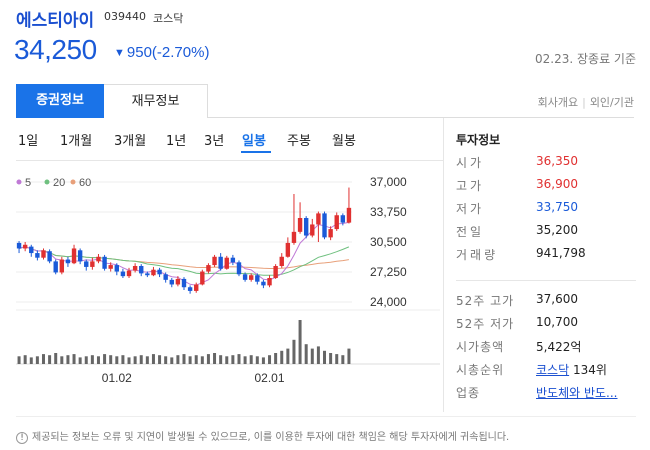 This screenshot has height=450, width=650. Describe the element at coordinates (388, 212) in the screenshot. I see `y-tick-label: 33,750` at that location.